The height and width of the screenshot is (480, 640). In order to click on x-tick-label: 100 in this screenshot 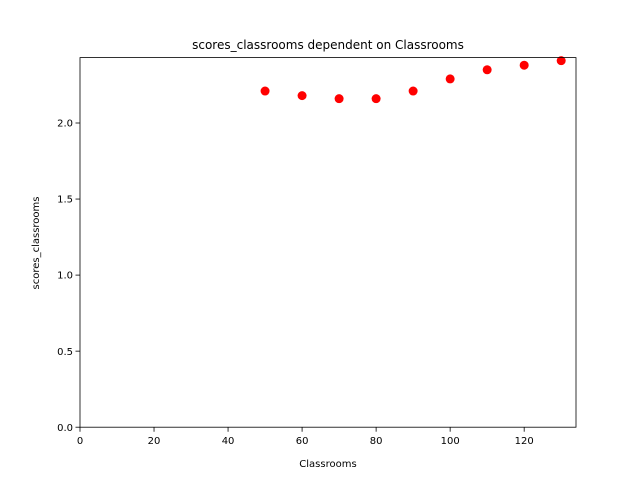, I will do `click(450, 441)`.